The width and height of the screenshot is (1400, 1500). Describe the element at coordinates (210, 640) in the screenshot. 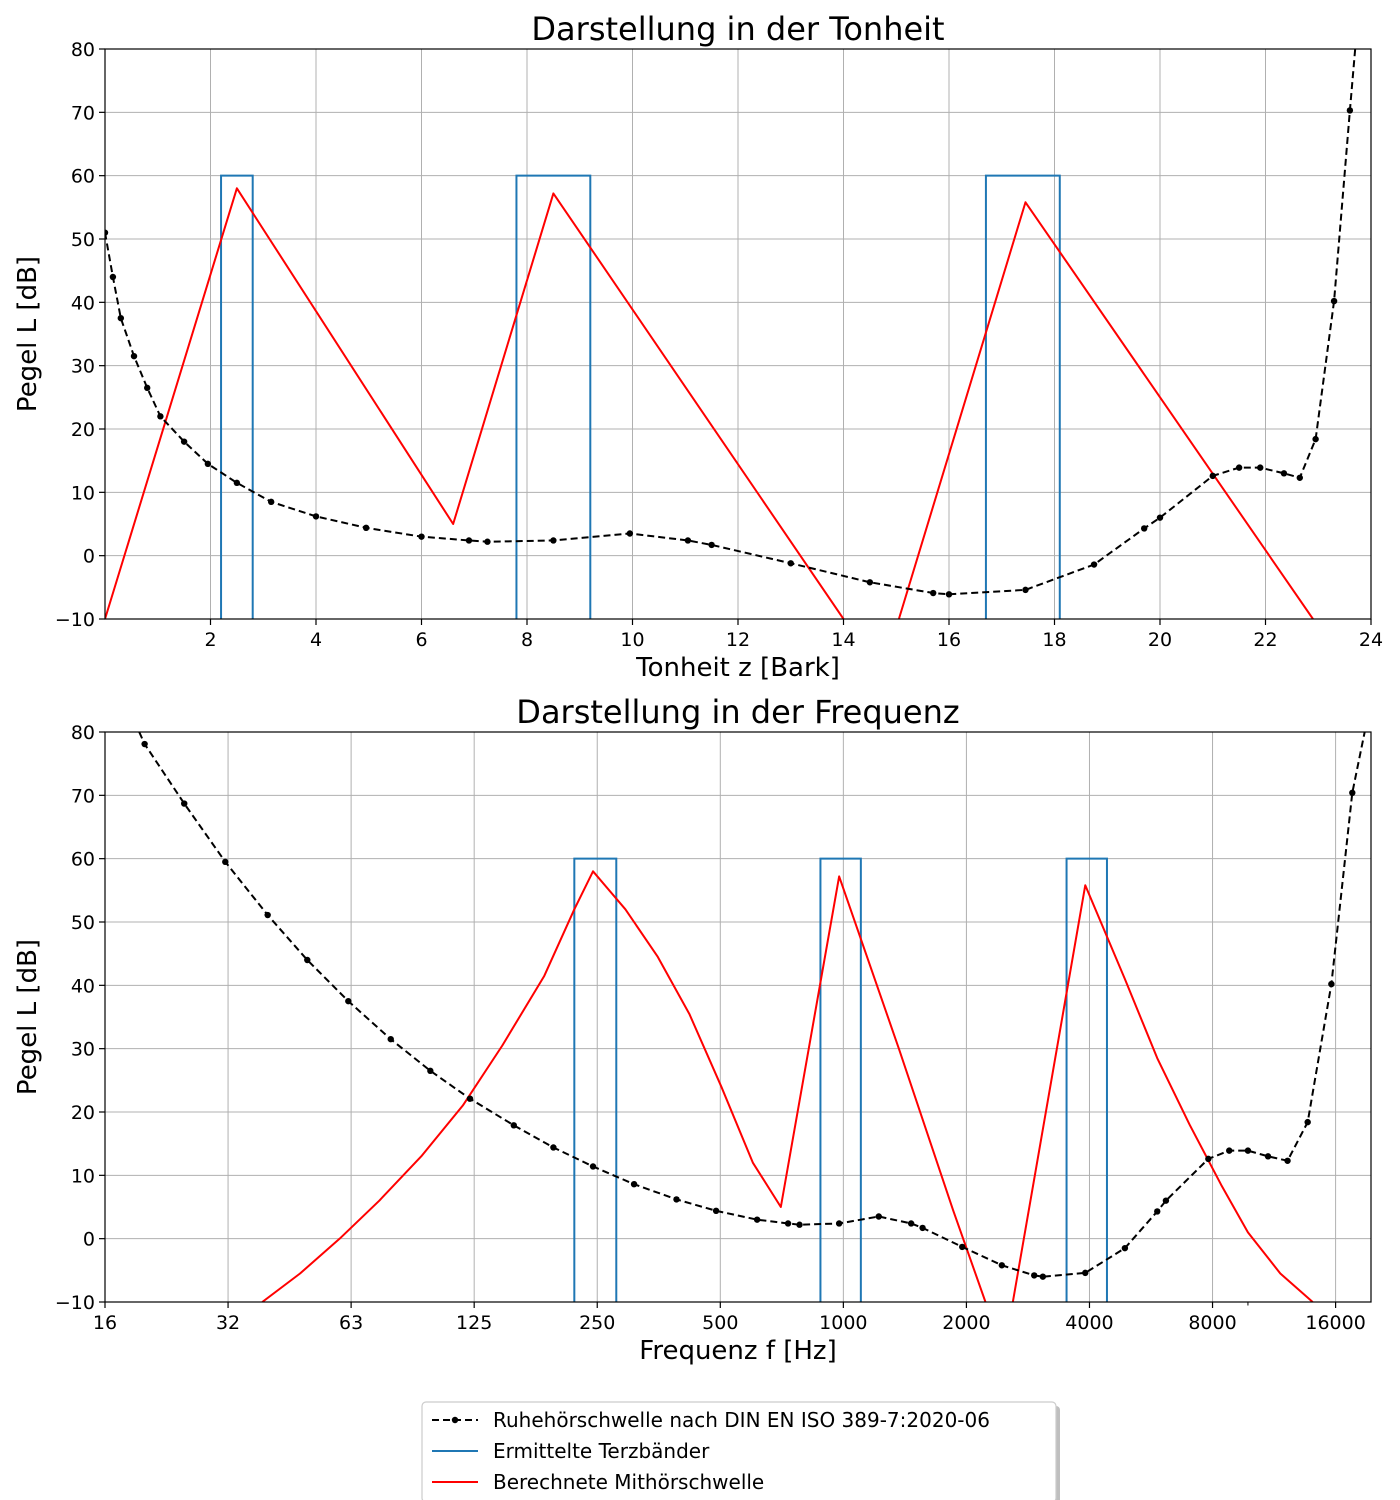

I see `x-tick-label: 2` at that location.